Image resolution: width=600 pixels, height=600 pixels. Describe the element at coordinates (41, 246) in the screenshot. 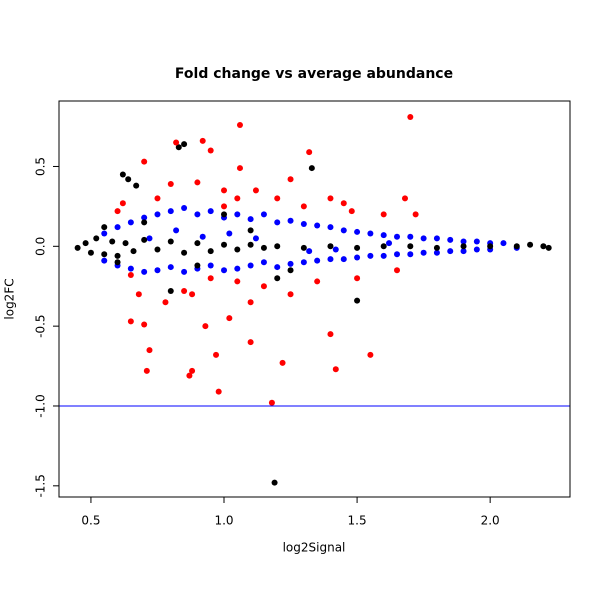

I see `y-tick-label: 0.0` at that location.